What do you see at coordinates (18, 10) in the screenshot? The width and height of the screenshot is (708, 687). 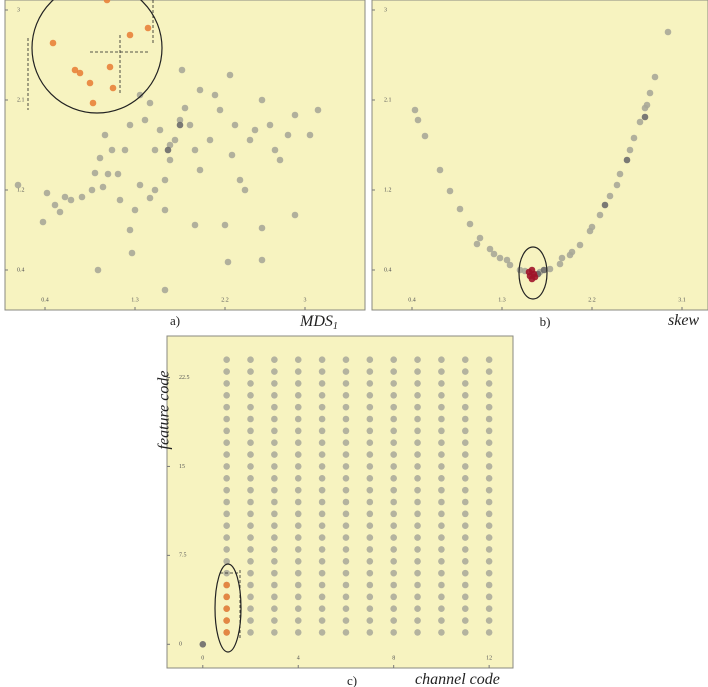 I see `y-tick-label: 3` at bounding box center [18, 10].